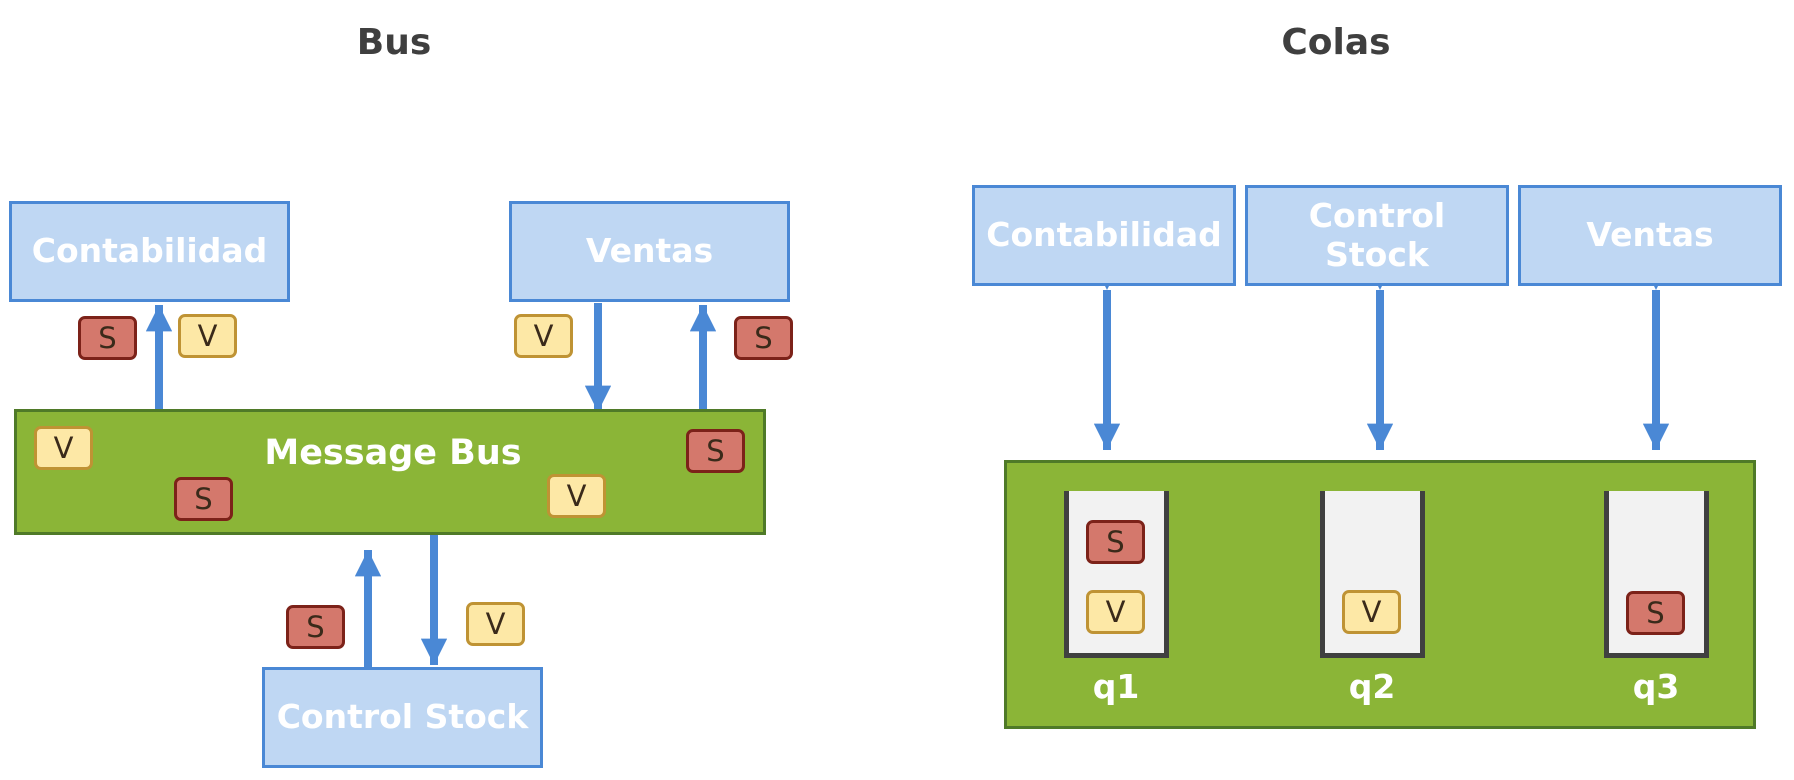  Describe the element at coordinates (1656, 686) in the screenshot. I see `queue-label-q3: q3` at that location.